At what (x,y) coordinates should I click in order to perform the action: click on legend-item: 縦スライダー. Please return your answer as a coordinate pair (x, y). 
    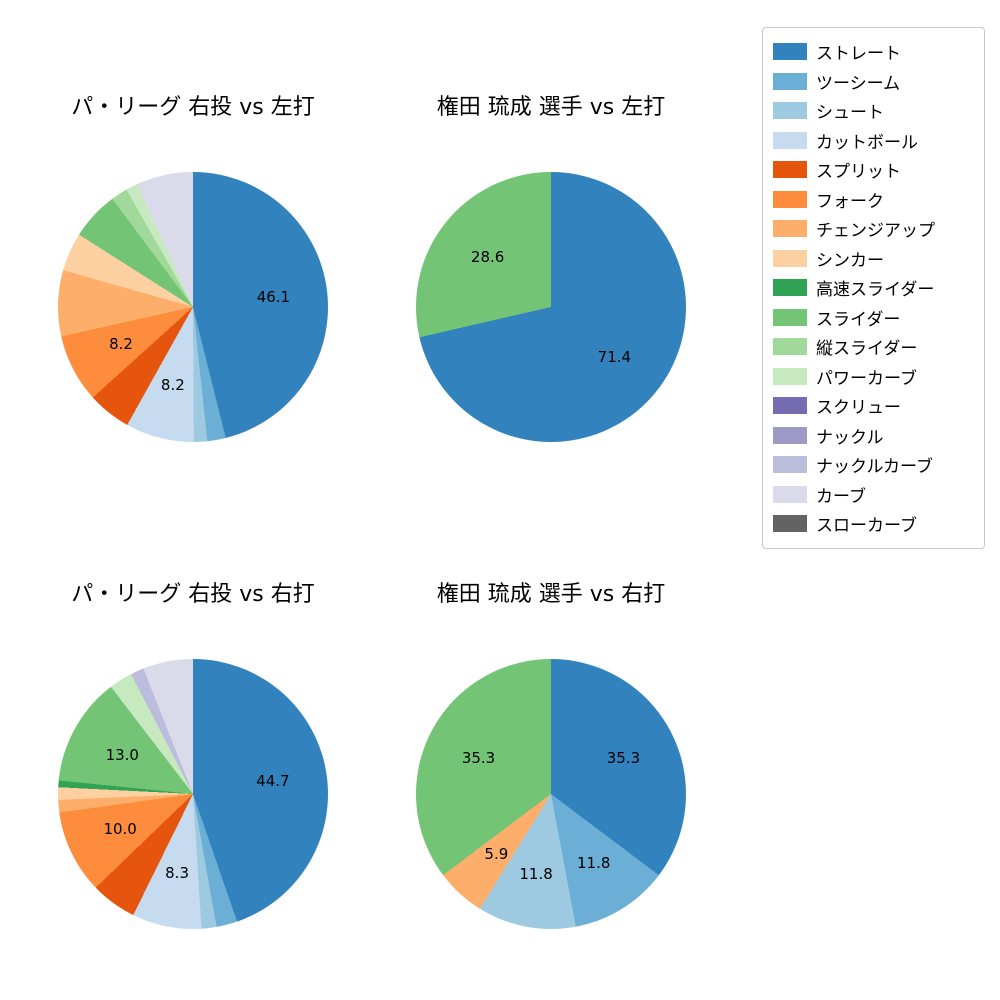
    Looking at the image, I should click on (873, 347).